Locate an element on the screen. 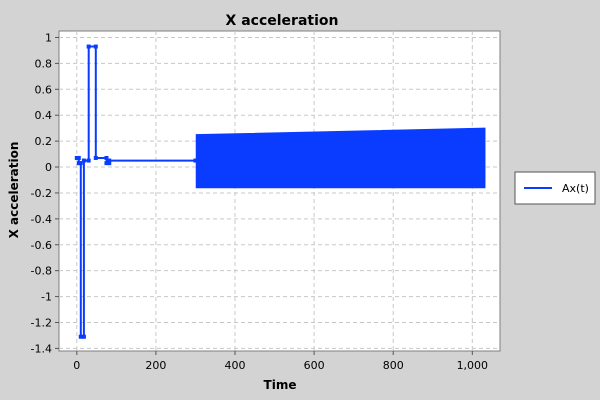 Image resolution: width=600 pixels, height=400 pixels. legend-label-ax: Ax(t) is located at coordinates (575, 188).